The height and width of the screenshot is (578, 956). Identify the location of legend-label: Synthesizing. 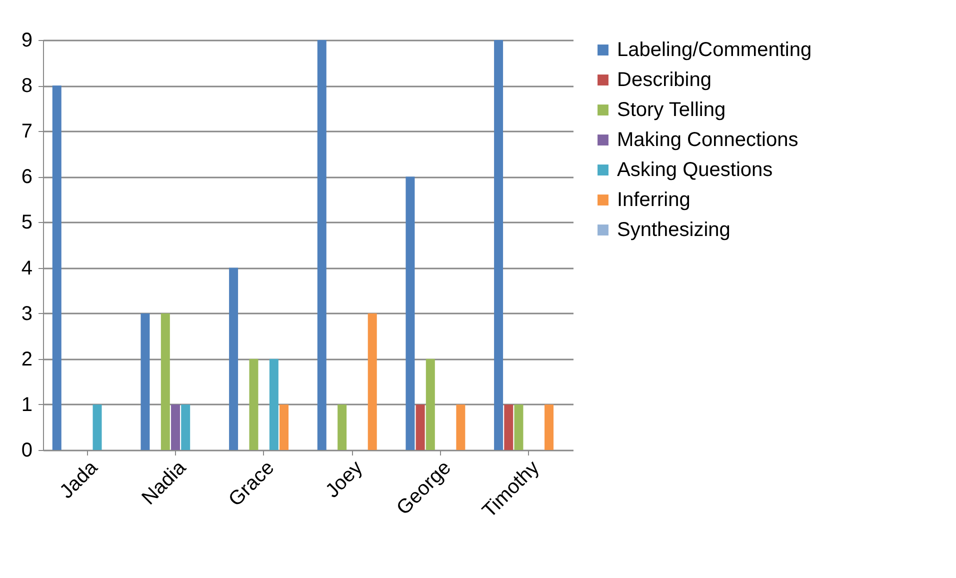
(673, 230).